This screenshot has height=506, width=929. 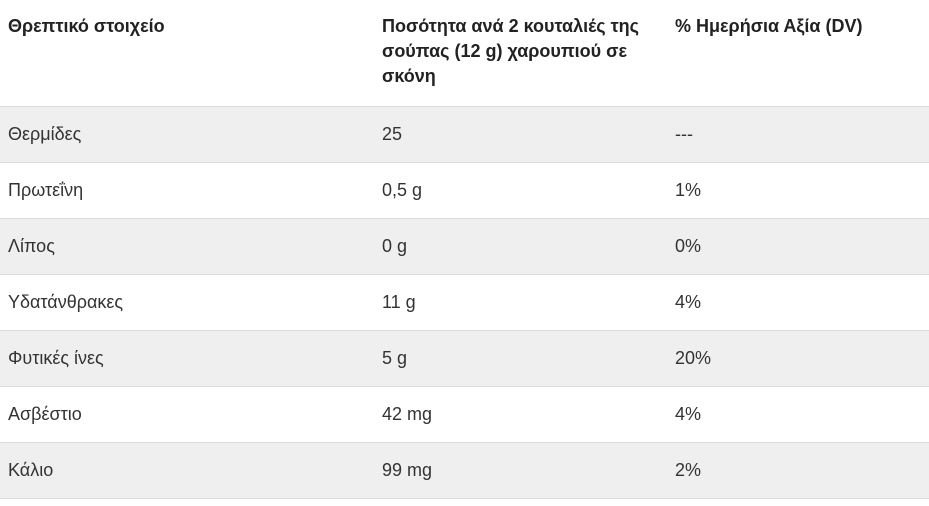 I want to click on header-nutrient: Θρεπτικό στοιχείο, so click(x=86, y=26).